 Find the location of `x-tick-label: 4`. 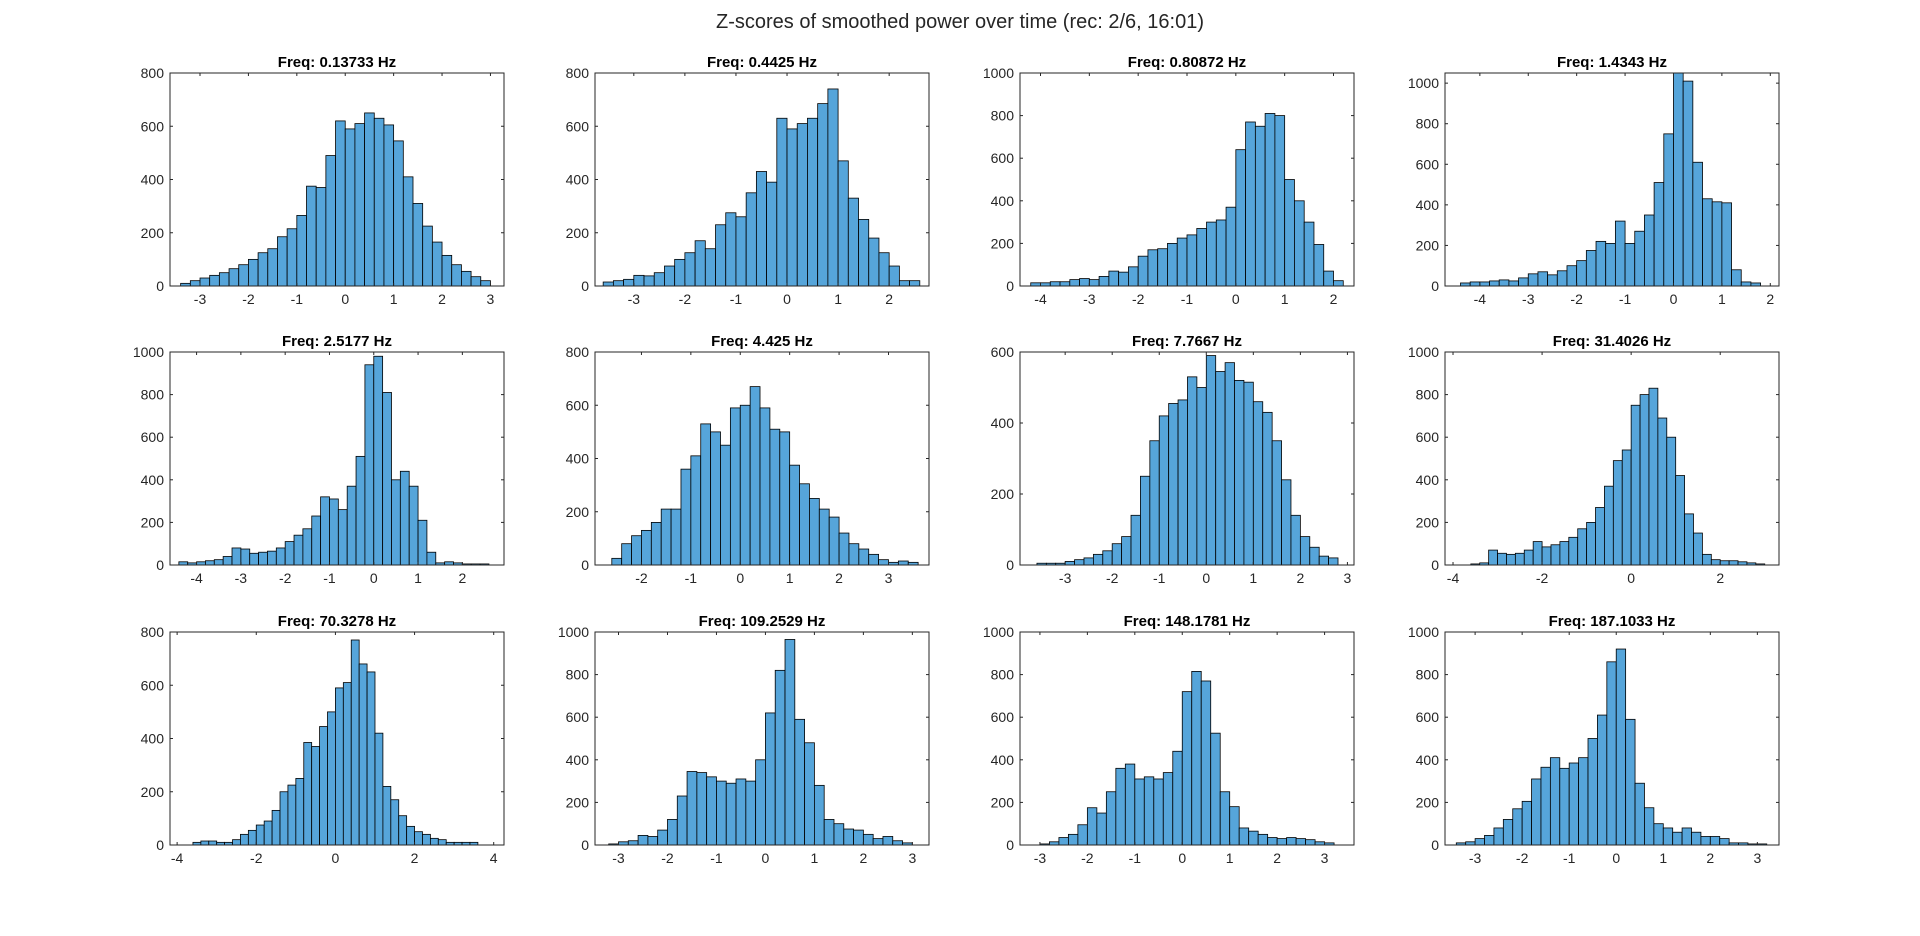

x-tick-label: 4 is located at coordinates (494, 858).